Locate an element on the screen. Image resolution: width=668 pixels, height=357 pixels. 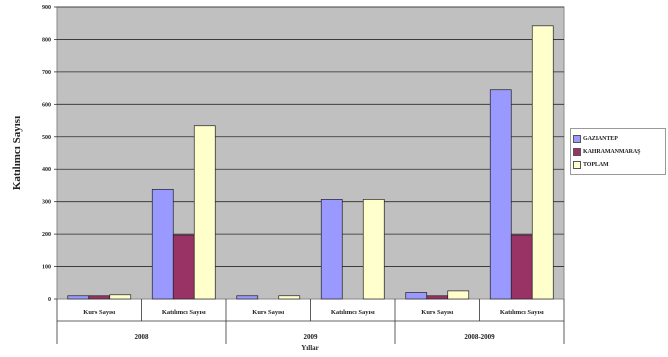
y-axis-title: Katılımcı Sayısı is located at coordinates (17, 153).